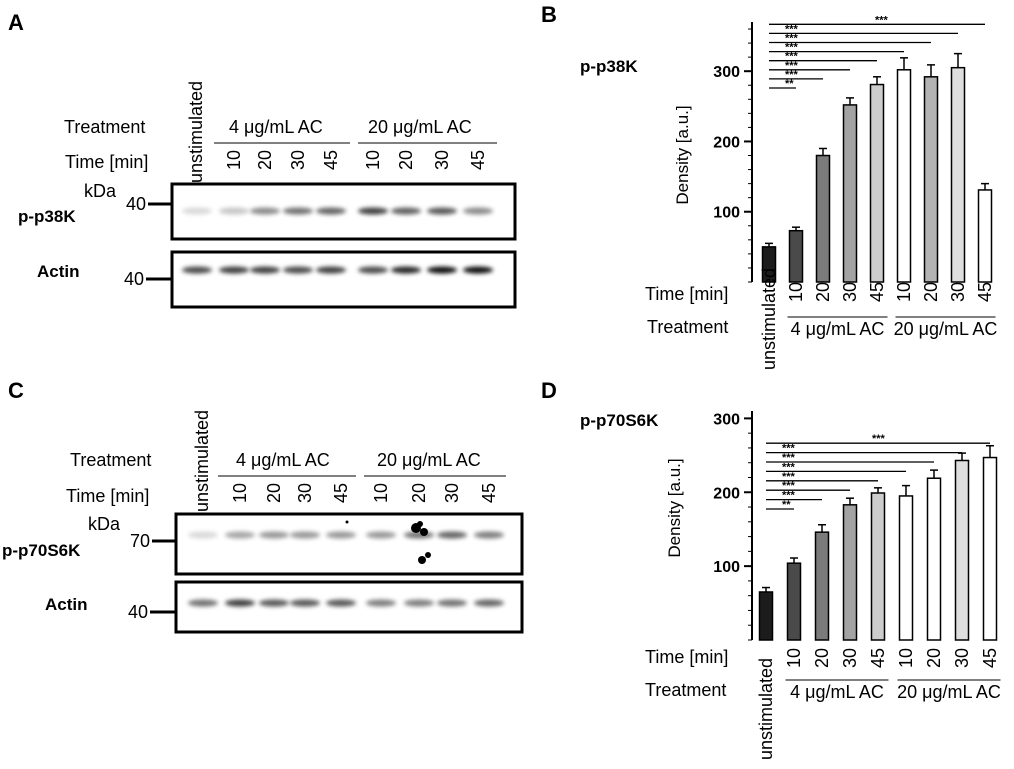  Describe the element at coordinates (106, 162) in the screenshot. I see `time-label-a: Time [min]` at that location.